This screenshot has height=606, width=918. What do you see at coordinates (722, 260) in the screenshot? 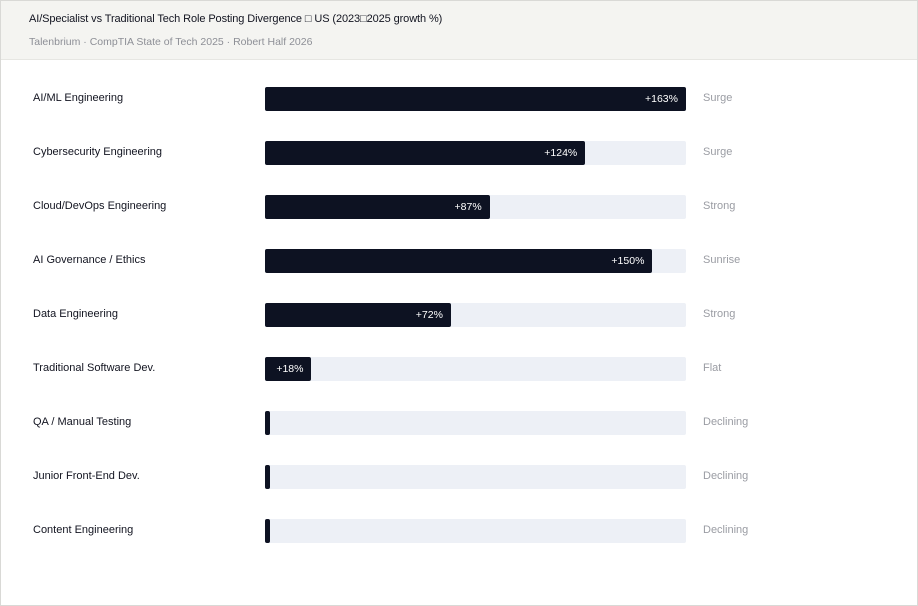
I see `status-label: Sunrise` at bounding box center [722, 260].